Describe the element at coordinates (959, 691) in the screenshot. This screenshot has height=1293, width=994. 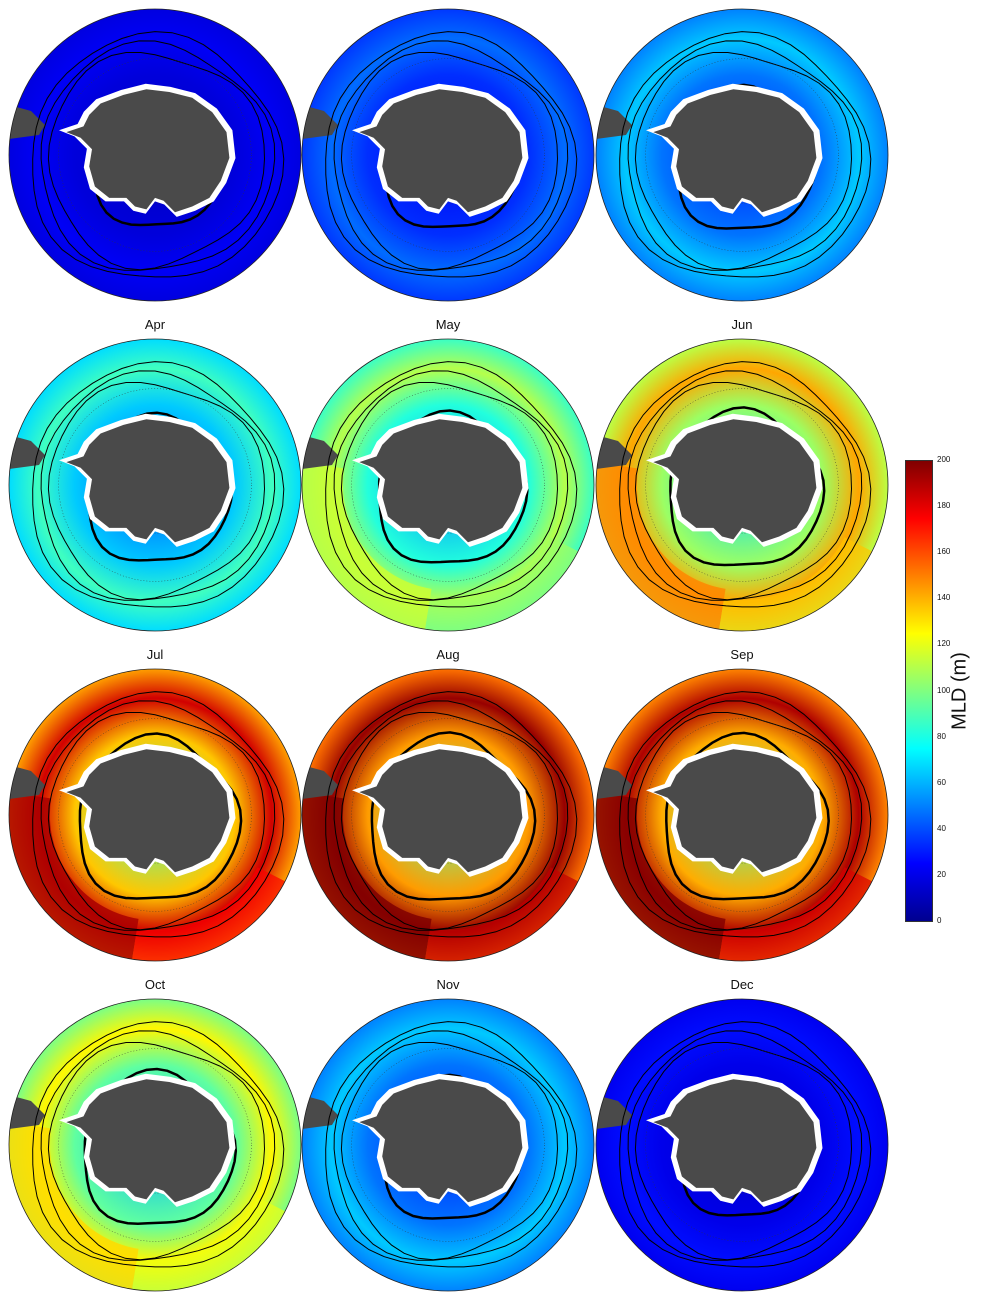
I see `colorbar-label: MLD (m)` at that location.